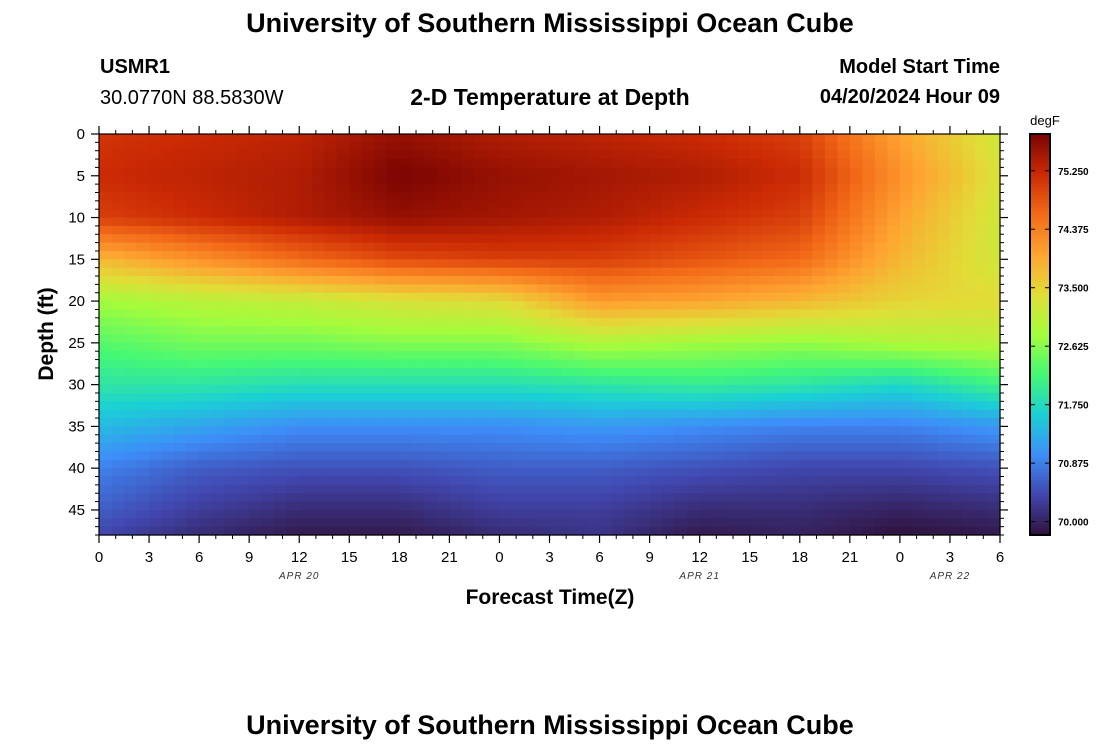 The height and width of the screenshot is (750, 1100). Describe the element at coordinates (46, 333) in the screenshot. I see `y-axis-label: Depth (ft)` at that location.